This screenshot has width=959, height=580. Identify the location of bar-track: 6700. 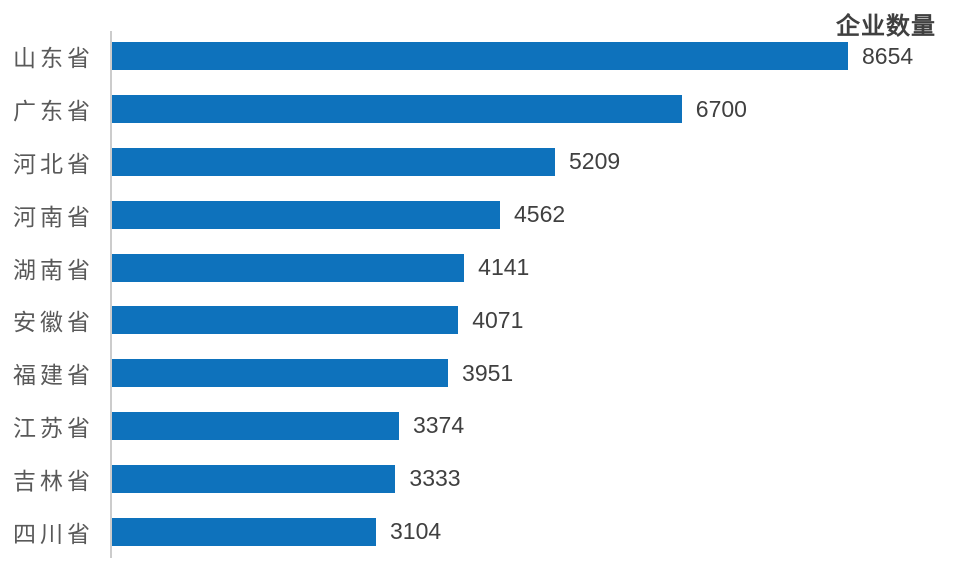
(480, 109).